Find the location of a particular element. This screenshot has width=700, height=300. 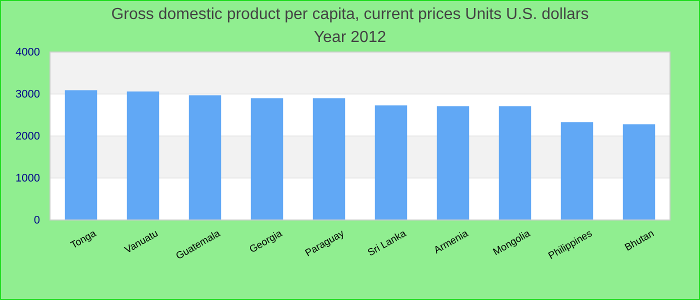

y-tick-label: 4000 is located at coordinates (28, 52).